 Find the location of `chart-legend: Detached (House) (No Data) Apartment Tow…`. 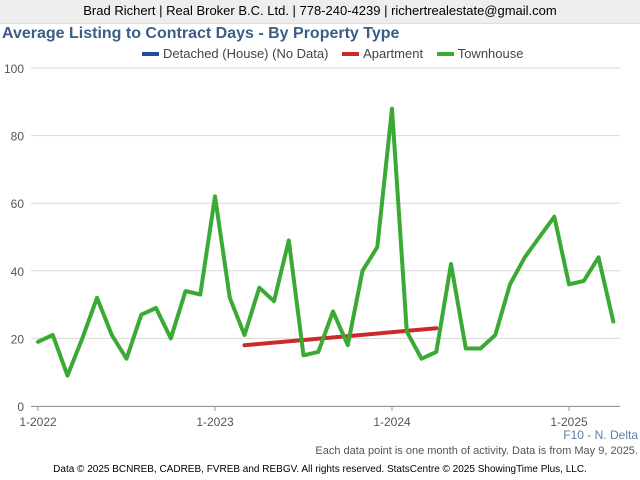

chart-legend: Detached (House) (No Data) Apartment Tow… is located at coordinates (337, 54).